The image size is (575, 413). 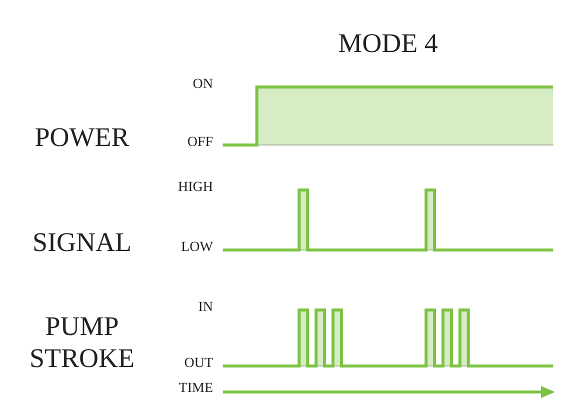 What do you see at coordinates (205, 308) in the screenshot?
I see `text: IN` at bounding box center [205, 308].